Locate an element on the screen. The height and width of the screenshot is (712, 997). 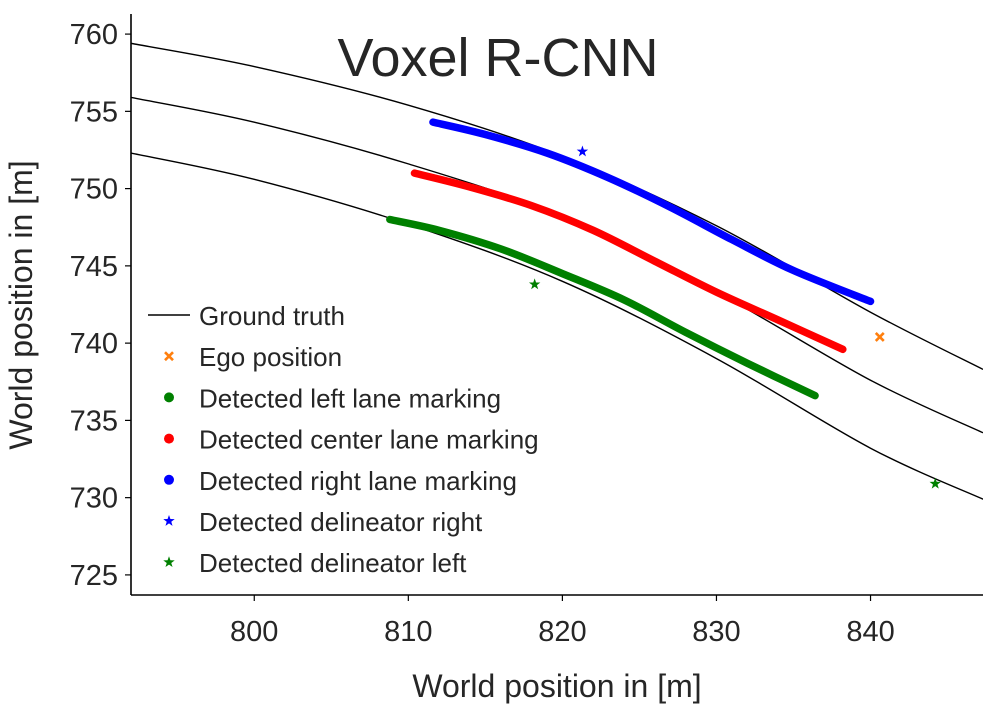
y-tick-label: 740 is located at coordinates (94, 344).